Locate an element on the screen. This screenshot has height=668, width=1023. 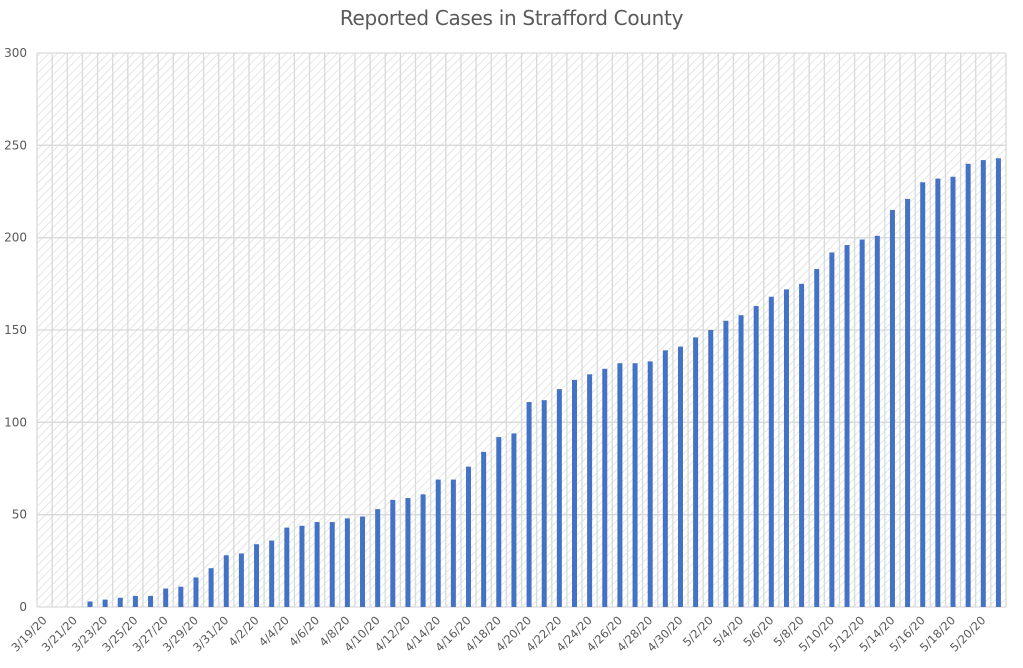
y-tick-label: 50 is located at coordinates (19, 515).